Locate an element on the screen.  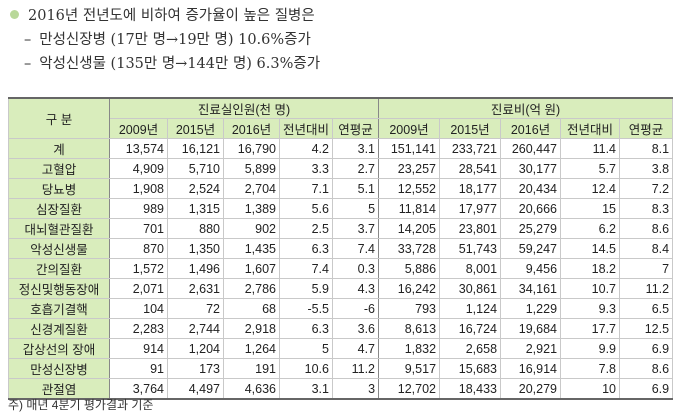
table-cell: 3.8 is located at coordinates (646, 168).